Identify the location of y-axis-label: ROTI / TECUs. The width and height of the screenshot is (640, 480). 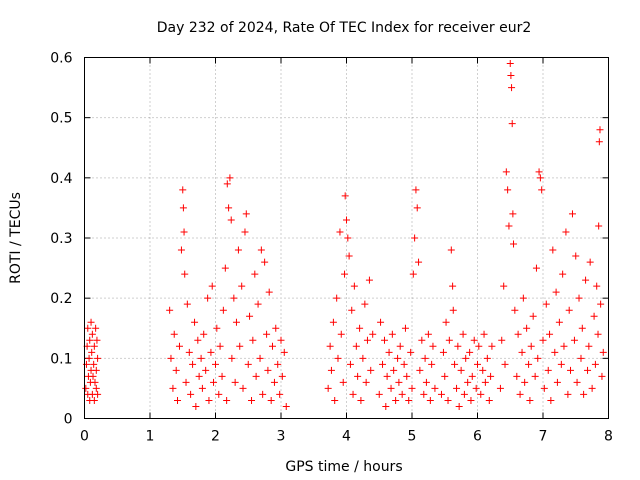
(16, 238).